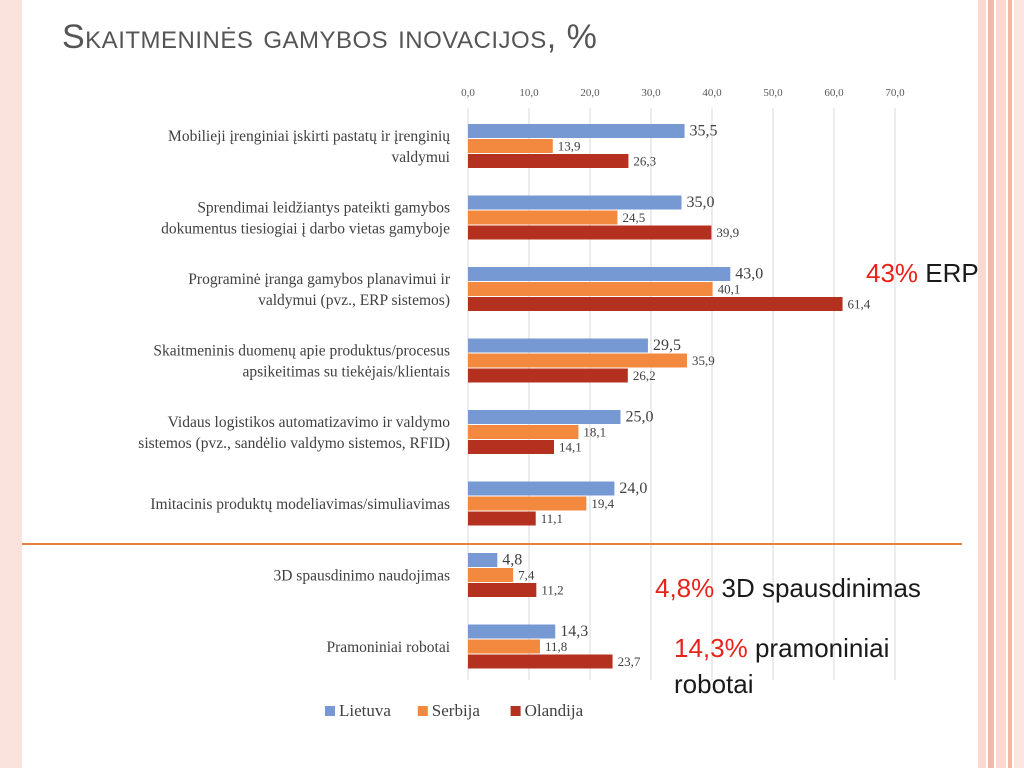  Describe the element at coordinates (859, 304) in the screenshot. I see `data-label: 61,4` at that location.